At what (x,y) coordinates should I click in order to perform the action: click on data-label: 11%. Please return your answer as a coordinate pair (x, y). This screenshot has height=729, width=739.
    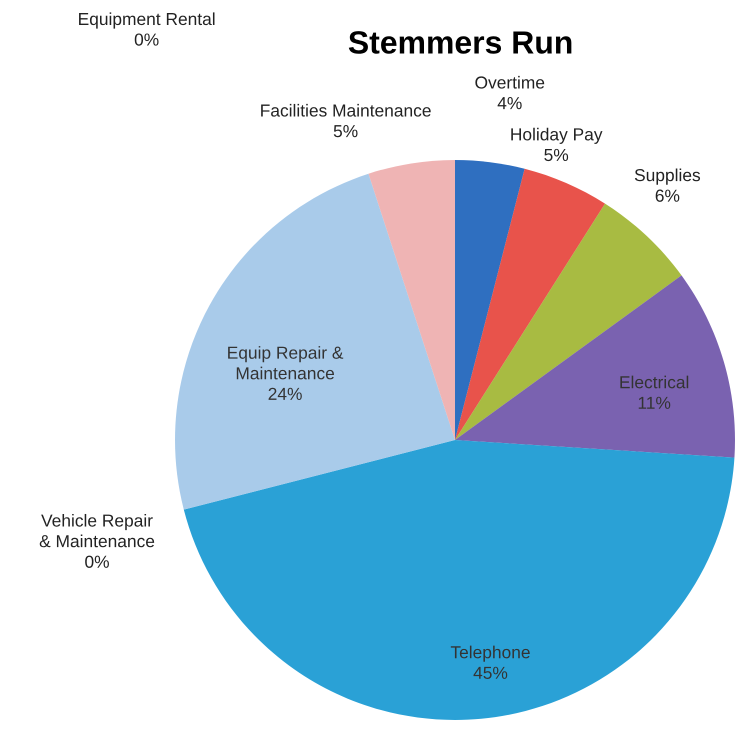
    Looking at the image, I should click on (654, 402).